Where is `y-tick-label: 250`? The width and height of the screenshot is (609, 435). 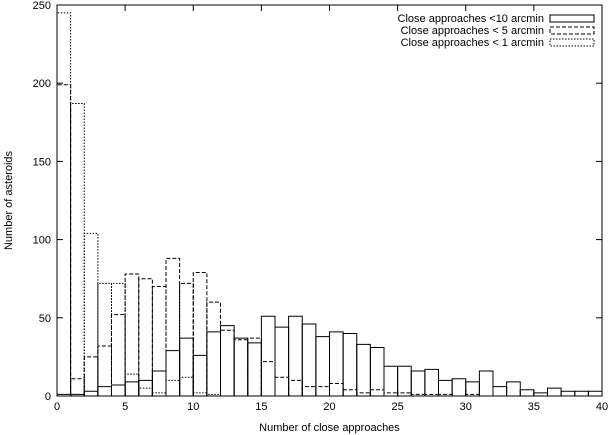 y-tick-label: 250 is located at coordinates (42, 6).